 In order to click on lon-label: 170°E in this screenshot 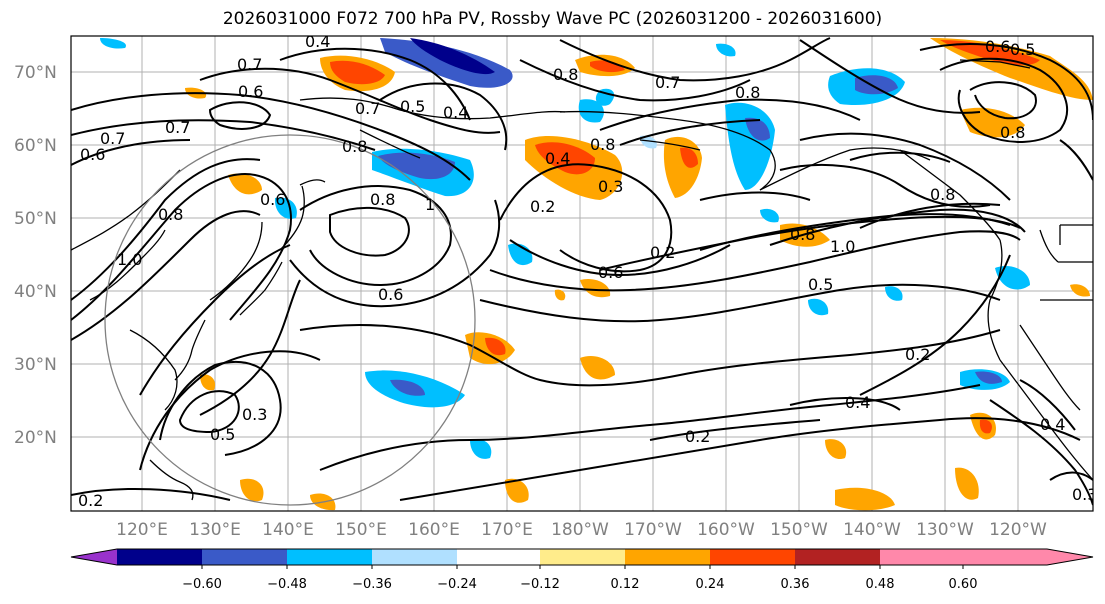, I will do `click(507, 530)`.